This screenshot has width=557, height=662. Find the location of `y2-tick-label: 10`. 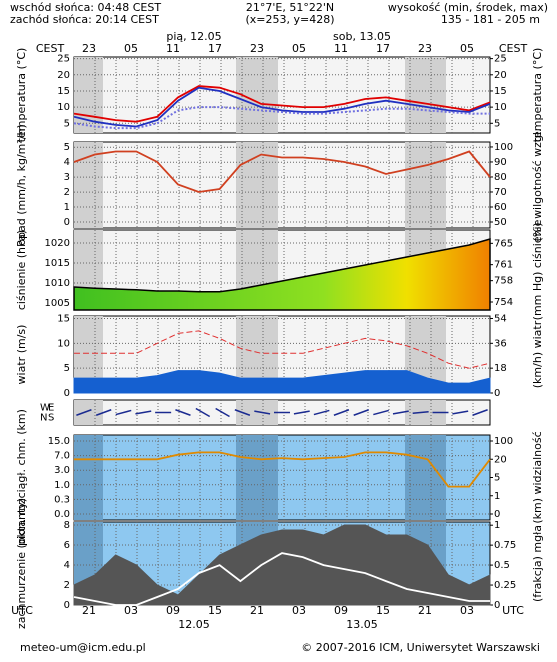

y2-tick-label: 10 is located at coordinates (500, 107).